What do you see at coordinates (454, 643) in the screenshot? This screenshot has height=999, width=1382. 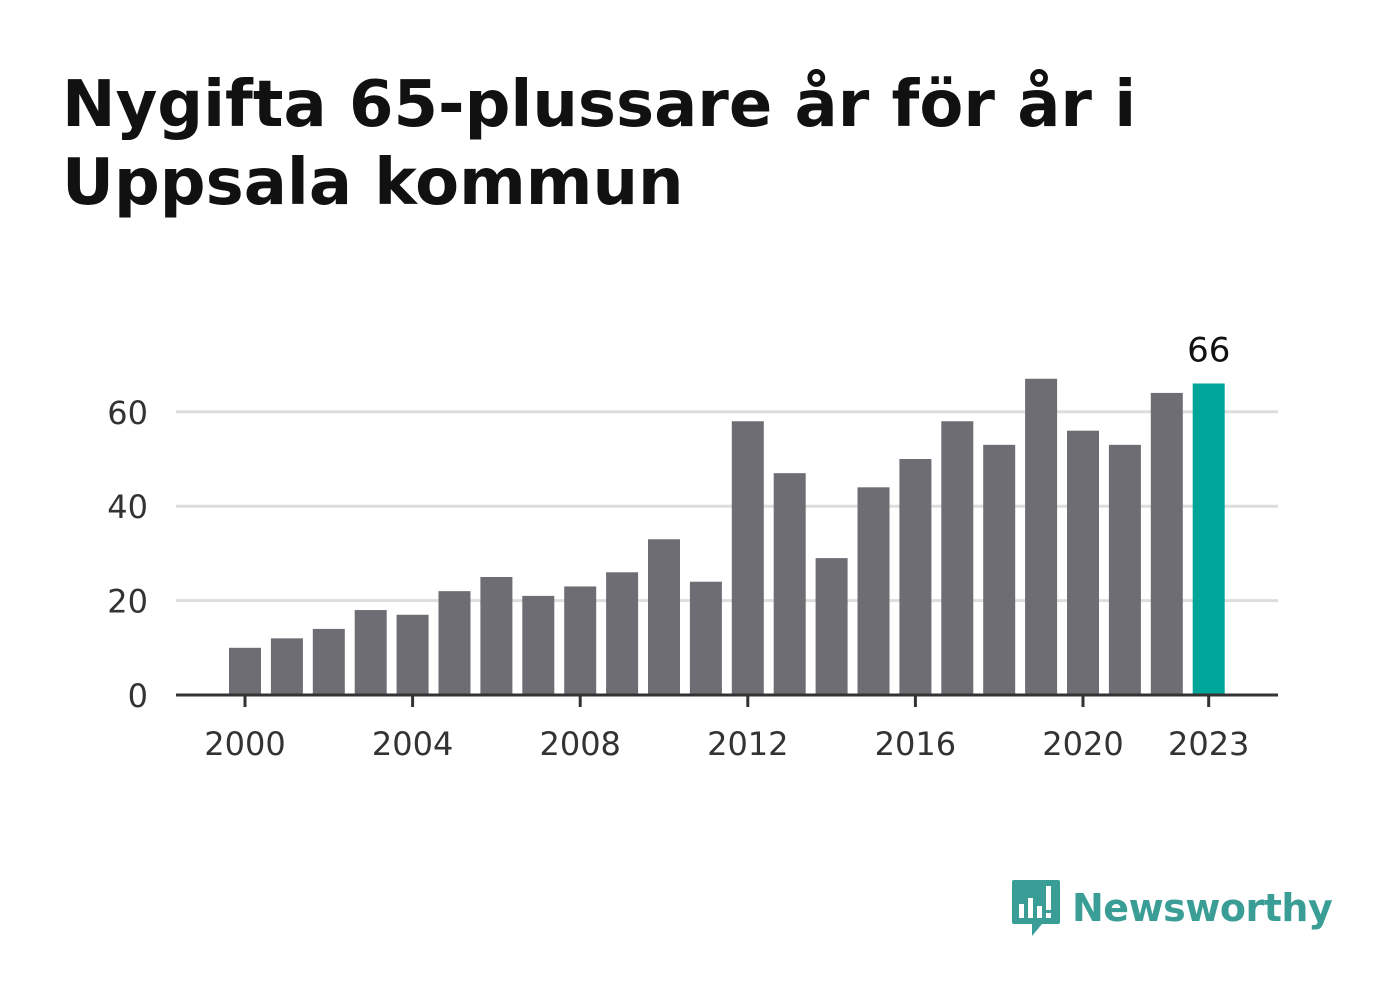 I see `bar-2005` at bounding box center [454, 643].